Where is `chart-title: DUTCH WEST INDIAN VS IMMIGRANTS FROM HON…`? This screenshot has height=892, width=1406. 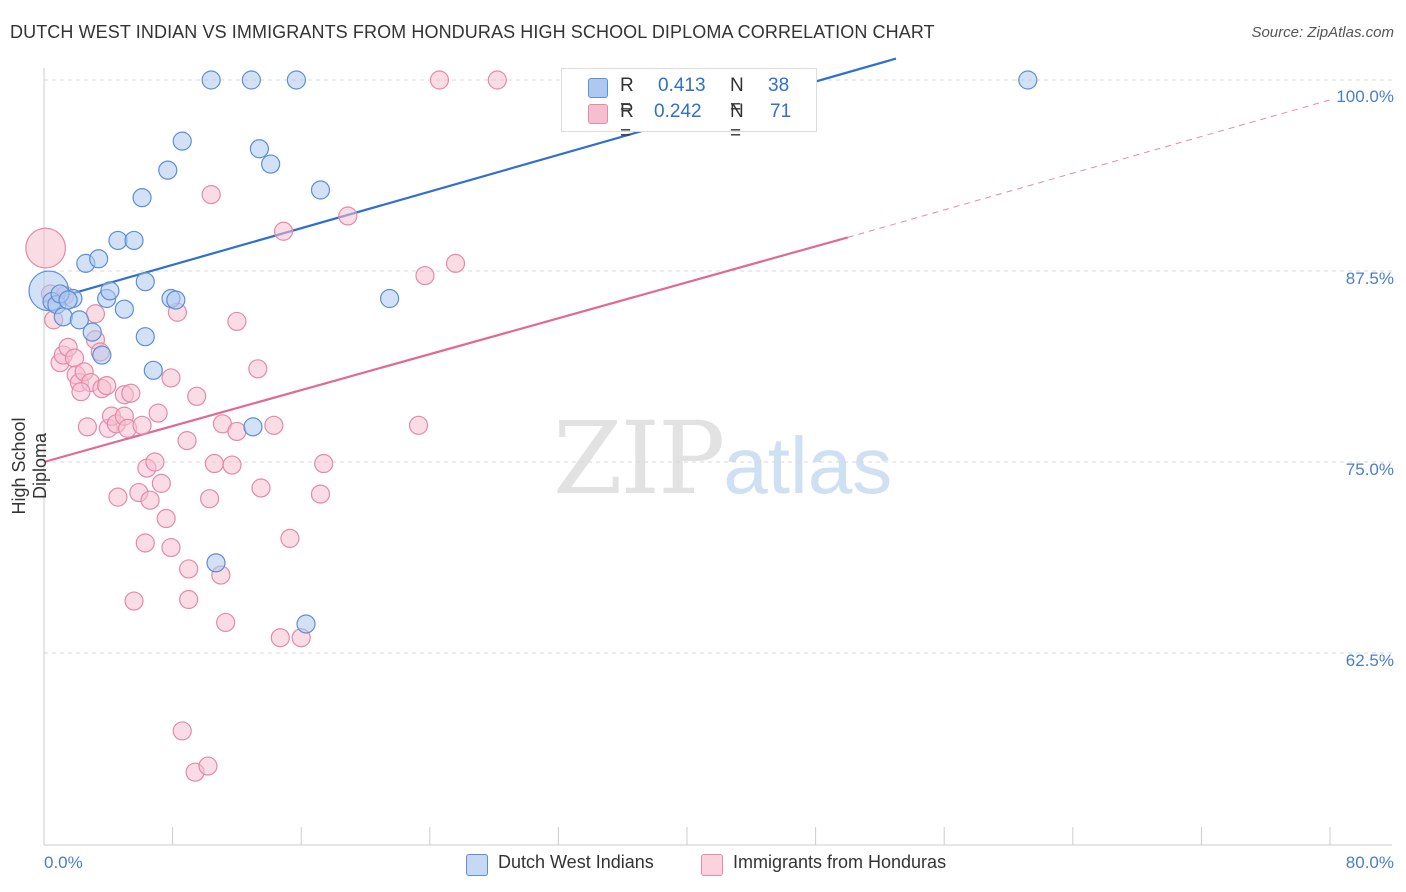 chart-title: DUTCH WEST INDIAN VS IMMIGRANTS FROM HON… is located at coordinates (472, 32).